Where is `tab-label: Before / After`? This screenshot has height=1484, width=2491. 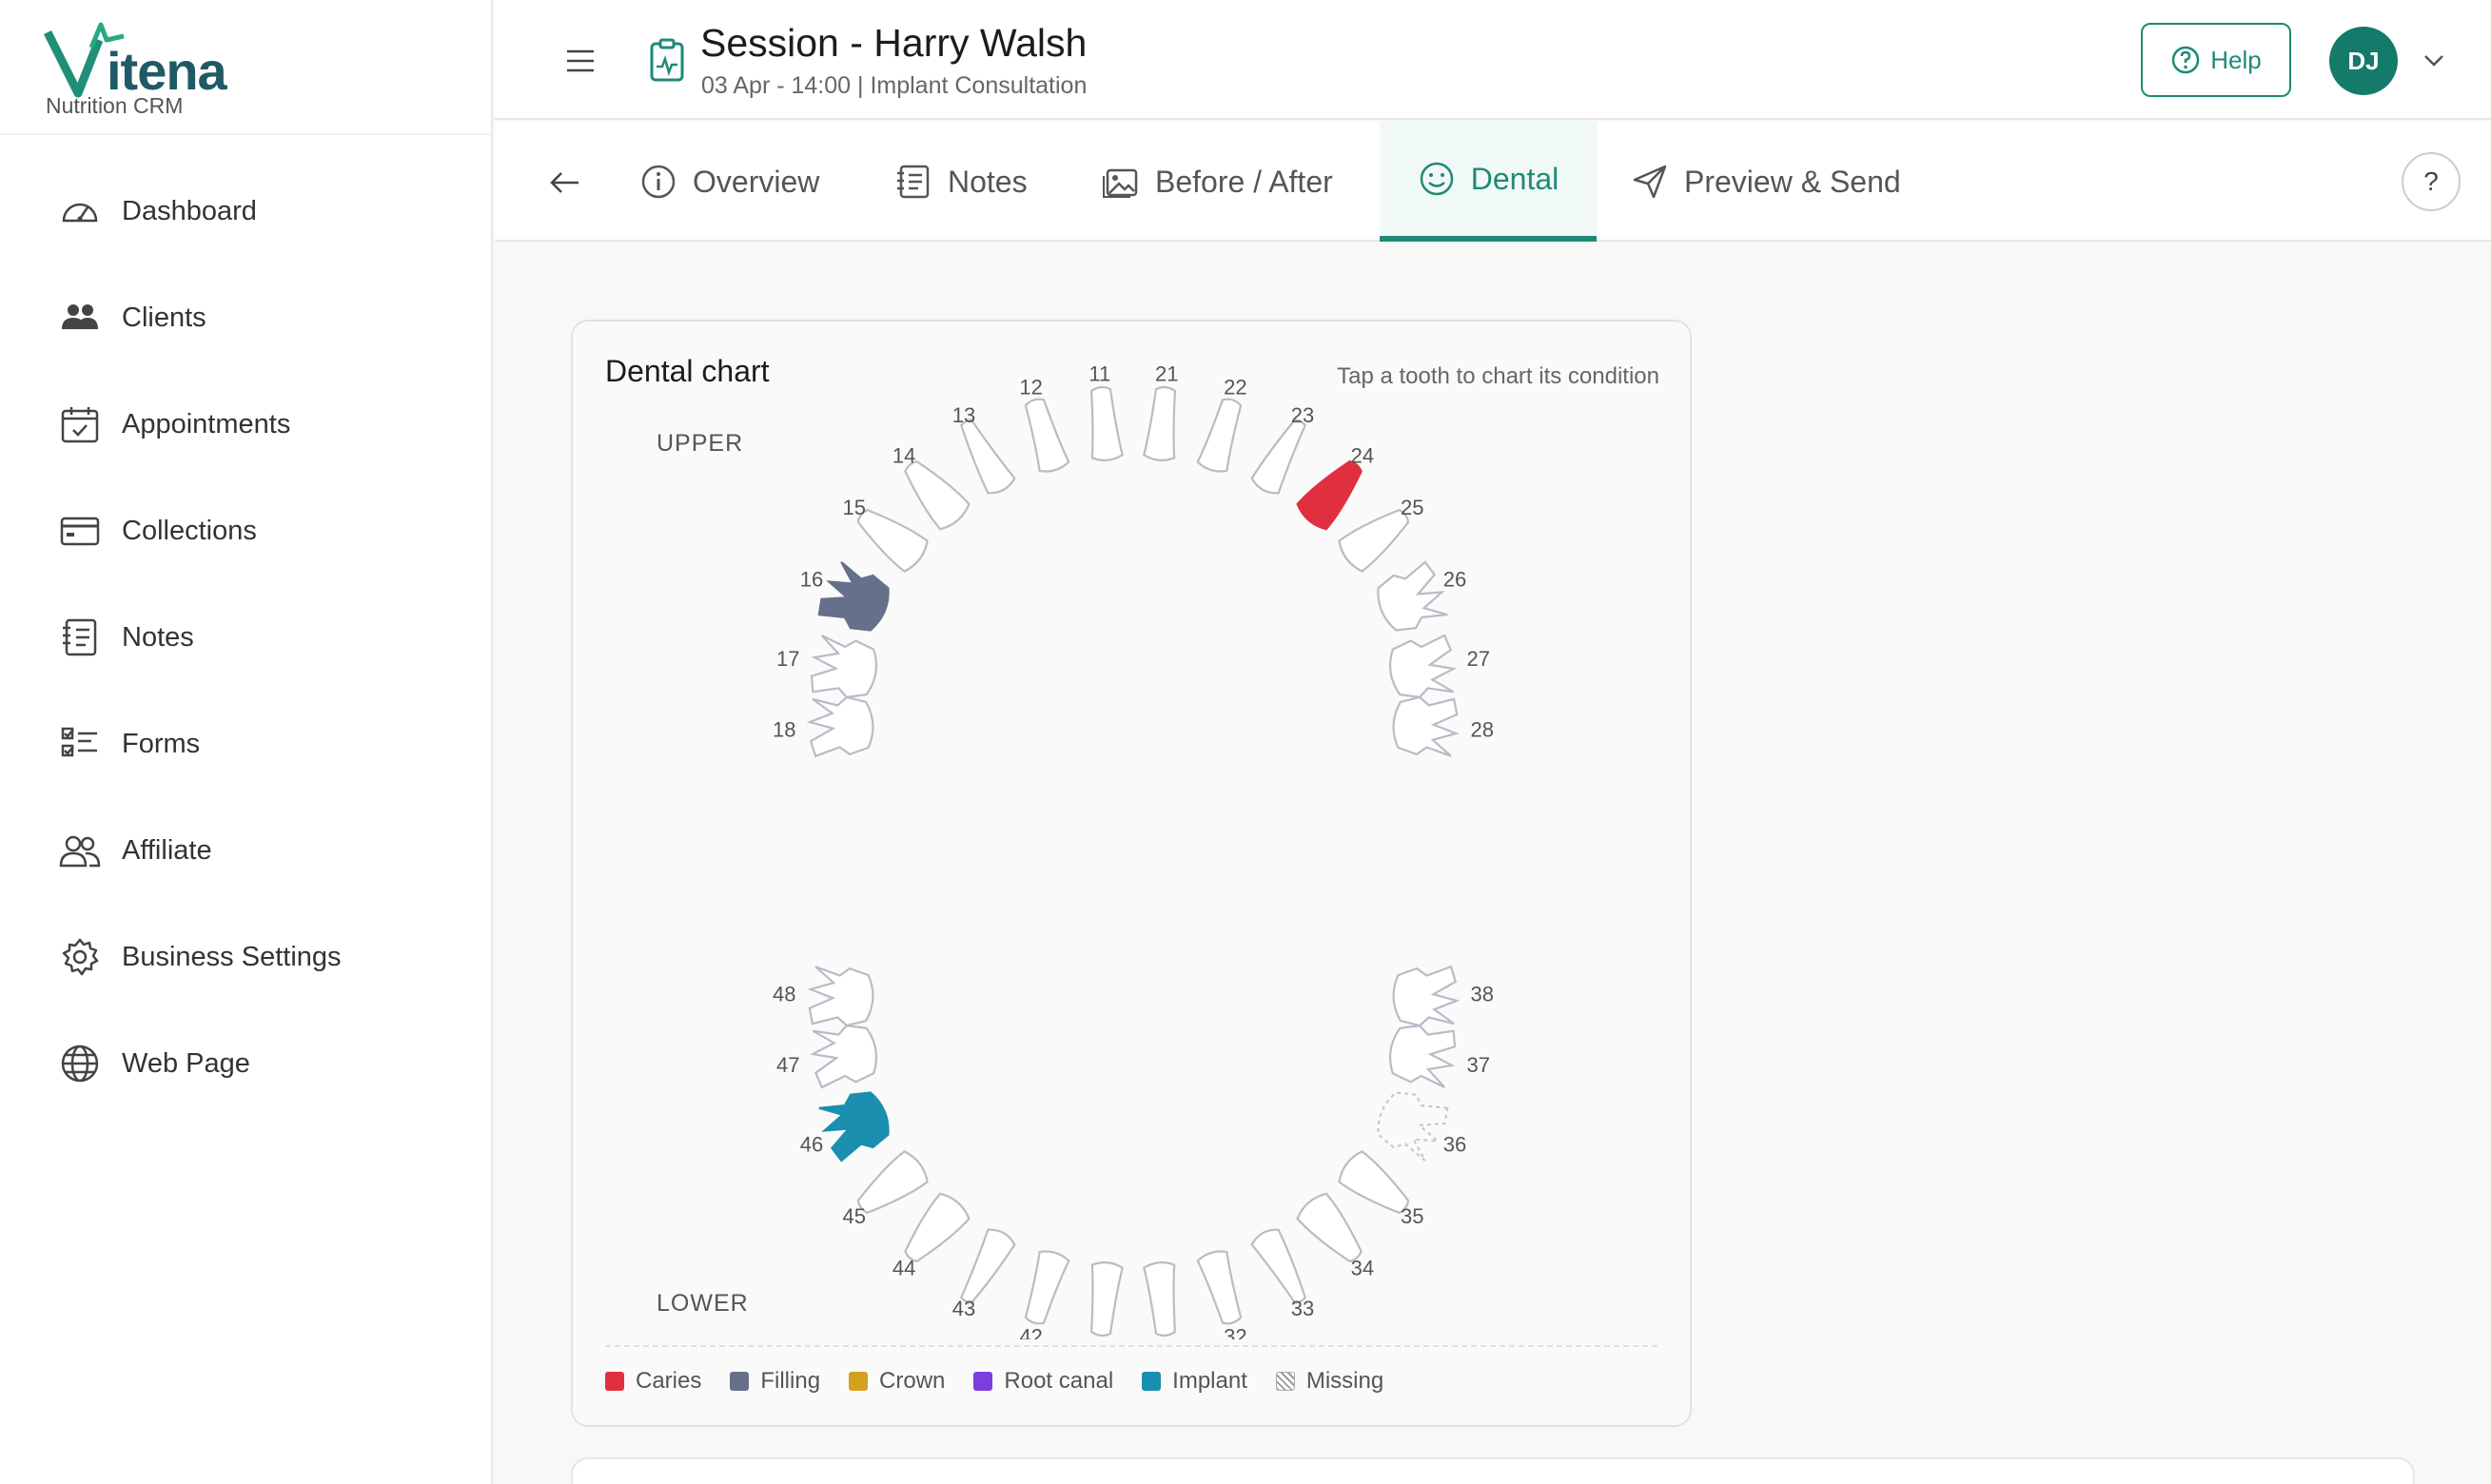
tab-label: Before / After is located at coordinates (1244, 181).